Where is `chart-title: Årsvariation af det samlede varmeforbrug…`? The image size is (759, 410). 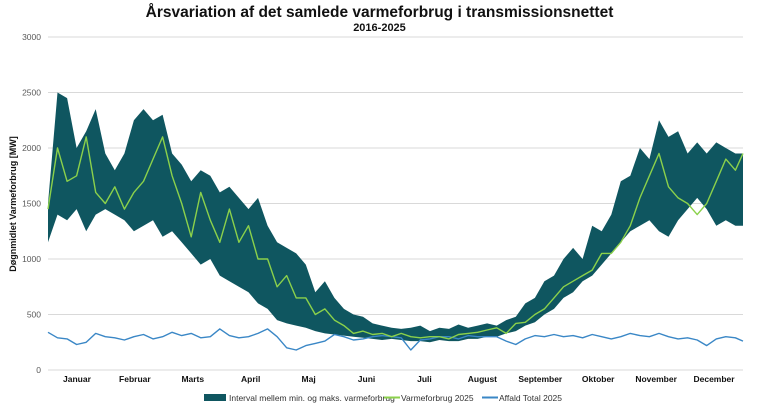
chart-title: Årsvariation af det samlede varmeforbrug… is located at coordinates (379, 12).